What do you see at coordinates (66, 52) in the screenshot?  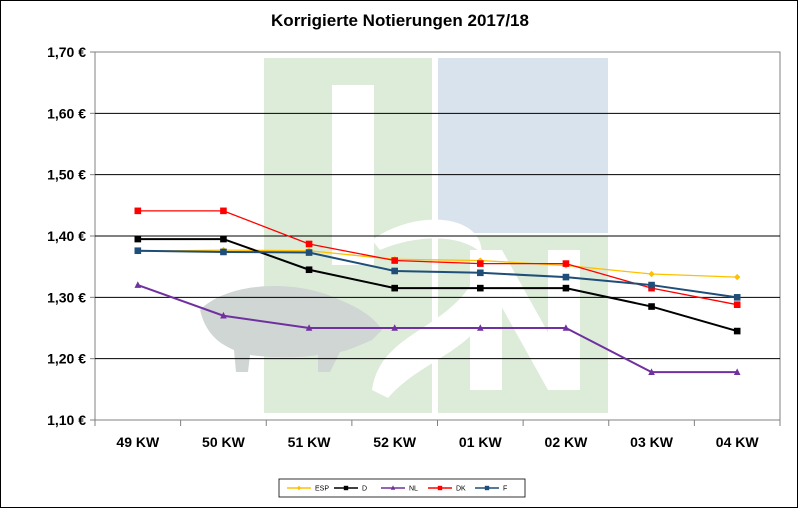 I see `y-tick-label: 1,70 €` at bounding box center [66, 52].